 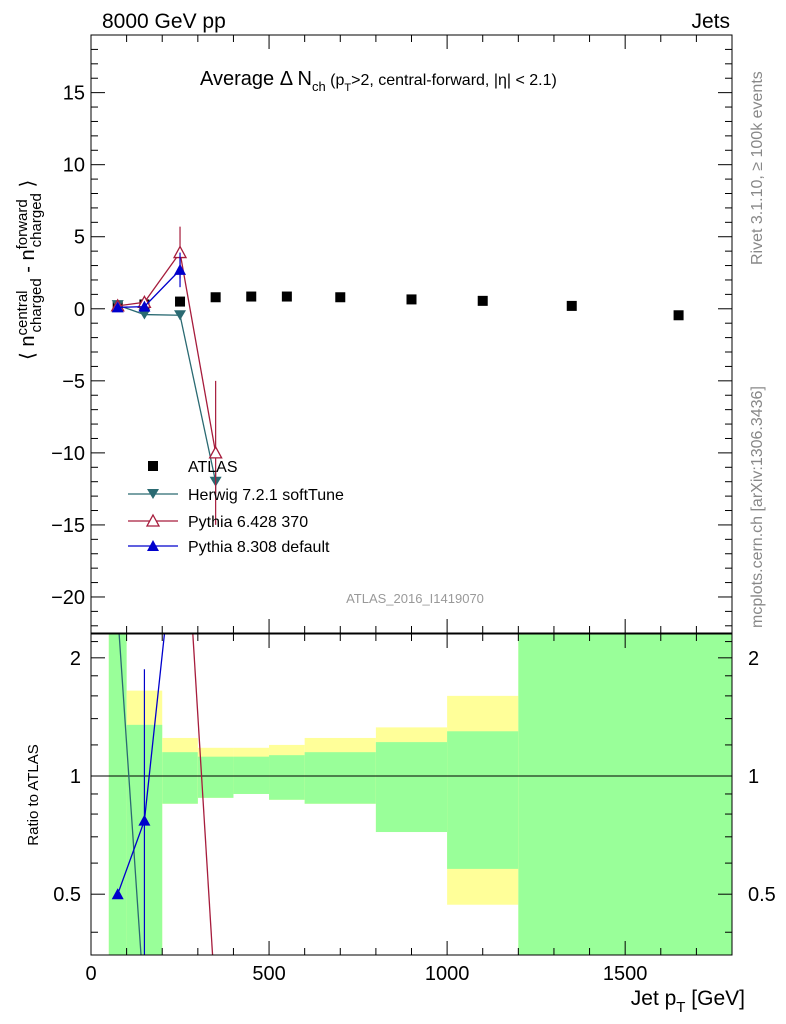 What do you see at coordinates (266, 495) in the screenshot?
I see `legend-label-herwig: Herwig 7.2.1 softTune` at bounding box center [266, 495].